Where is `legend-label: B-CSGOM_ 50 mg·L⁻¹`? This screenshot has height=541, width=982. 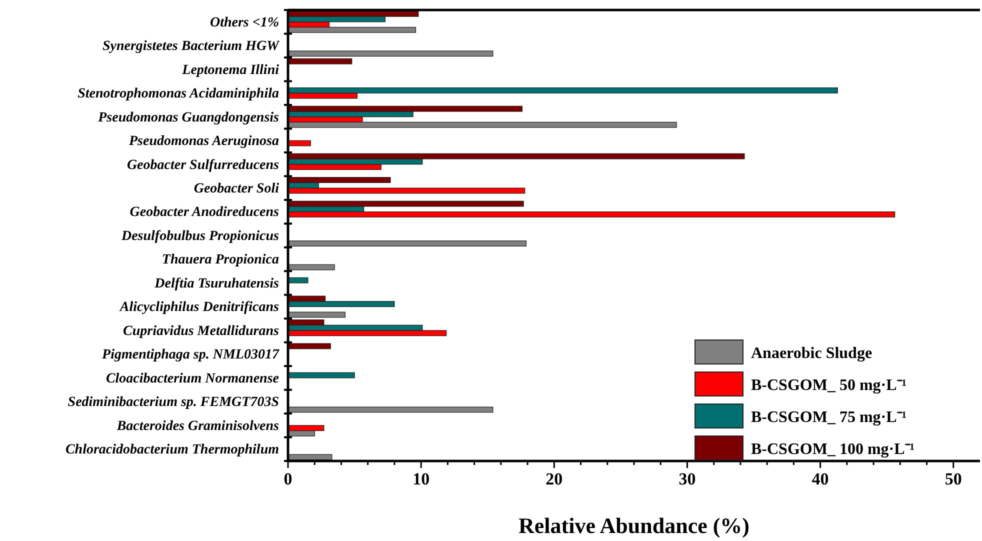 legend-label: B-CSGOM_ 50 mg·L⁻¹ is located at coordinates (829, 385).